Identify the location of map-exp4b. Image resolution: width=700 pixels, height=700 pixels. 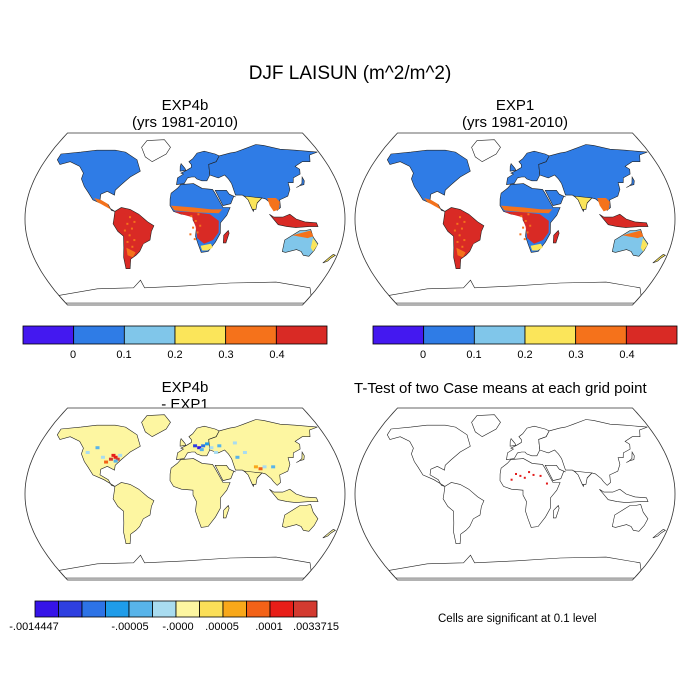
(185, 219).